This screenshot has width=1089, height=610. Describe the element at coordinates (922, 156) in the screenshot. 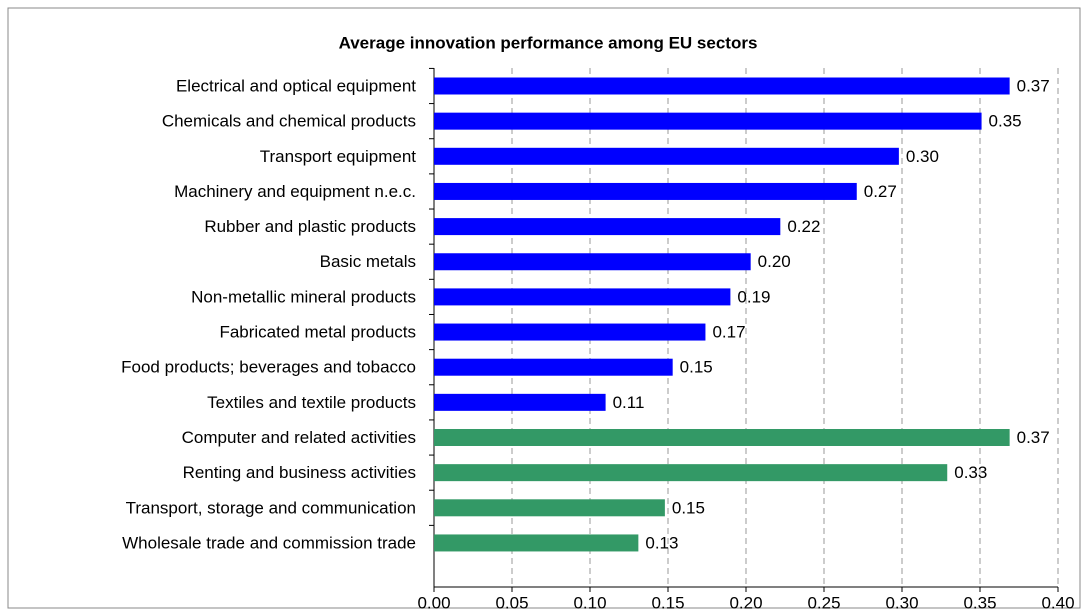

I see `value-label: 0.30` at that location.